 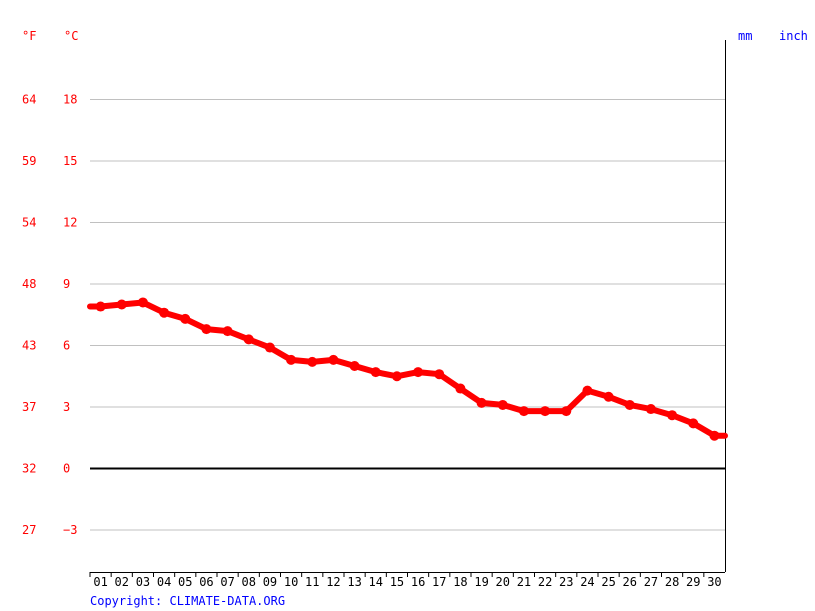 I want to click on x-tick-label: 14, so click(x=376, y=582).